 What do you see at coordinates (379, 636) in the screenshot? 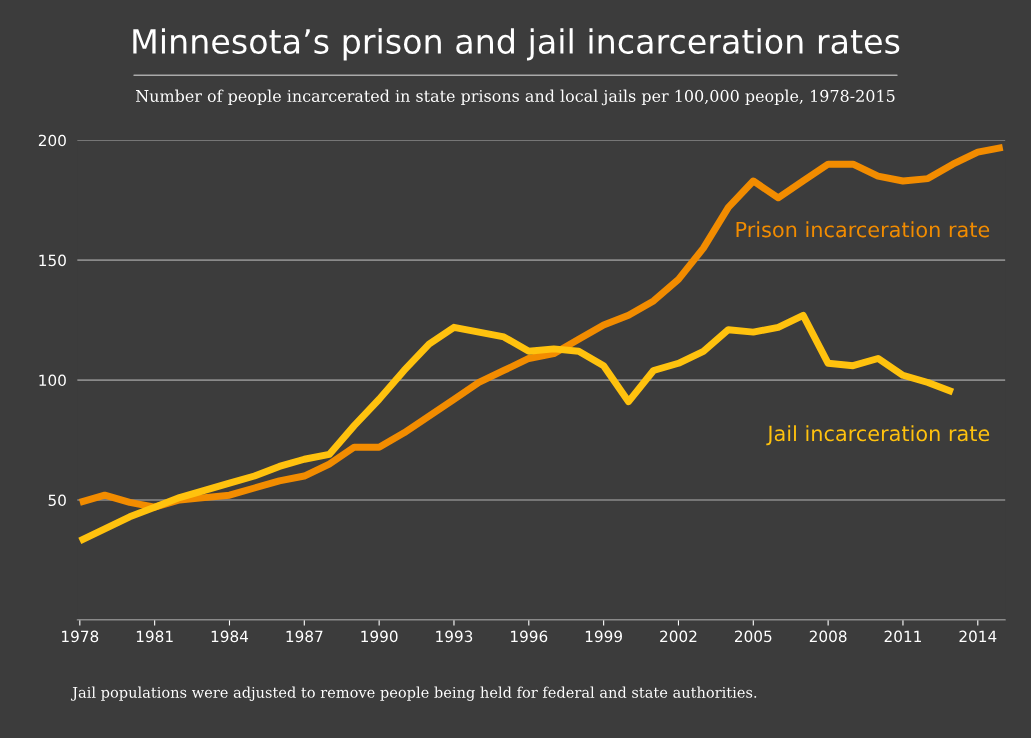
I see `x-tick-label: 1990` at bounding box center [379, 636].